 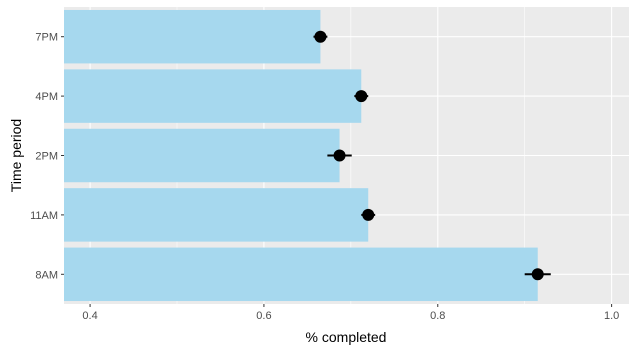 What do you see at coordinates (46, 275) in the screenshot?
I see `y-tick-label: 8AM` at bounding box center [46, 275].